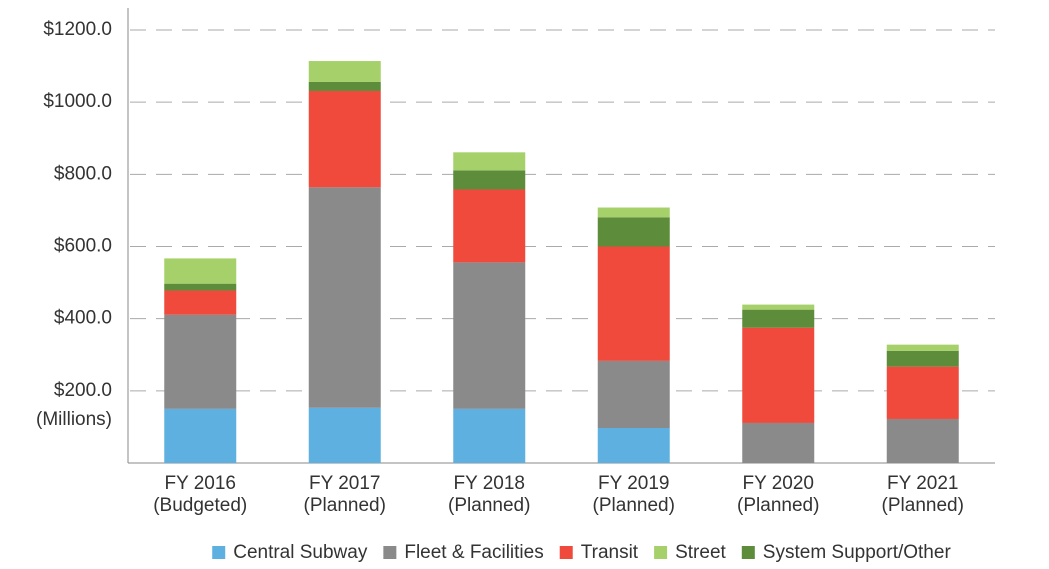  What do you see at coordinates (74, 419) in the screenshot?
I see `y-axis-label: (Millions)` at bounding box center [74, 419].